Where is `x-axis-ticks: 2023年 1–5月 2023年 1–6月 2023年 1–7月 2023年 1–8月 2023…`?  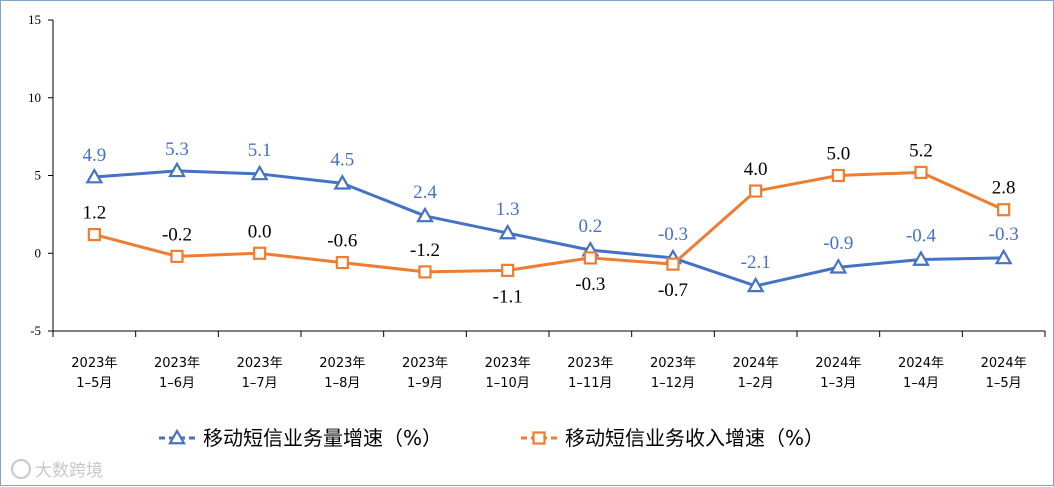 x-axis-ticks: 2023年 1–5月 2023年 1–6月 2023年 1–7月 2023年 1–8月 2023… is located at coordinates (549, 361).